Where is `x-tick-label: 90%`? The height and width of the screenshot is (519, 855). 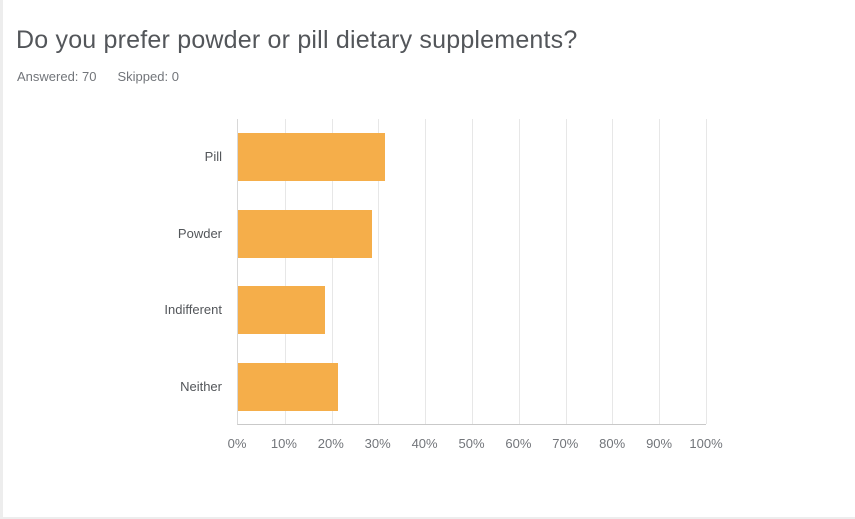 x-tick-label: 90% is located at coordinates (659, 443).